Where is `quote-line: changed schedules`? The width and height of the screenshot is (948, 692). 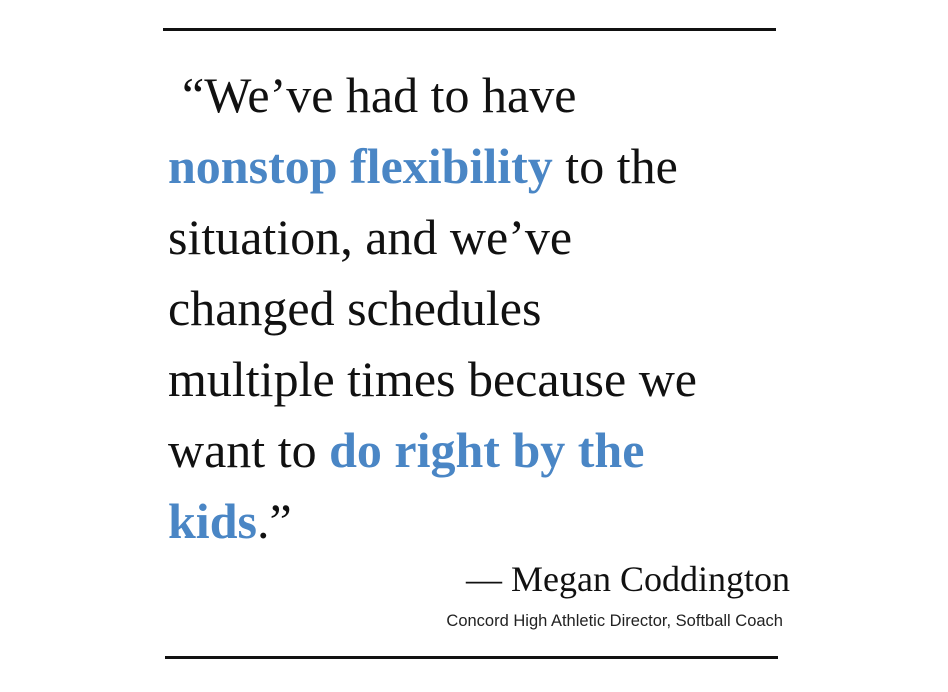 quote-line: changed schedules is located at coordinates (518, 308).